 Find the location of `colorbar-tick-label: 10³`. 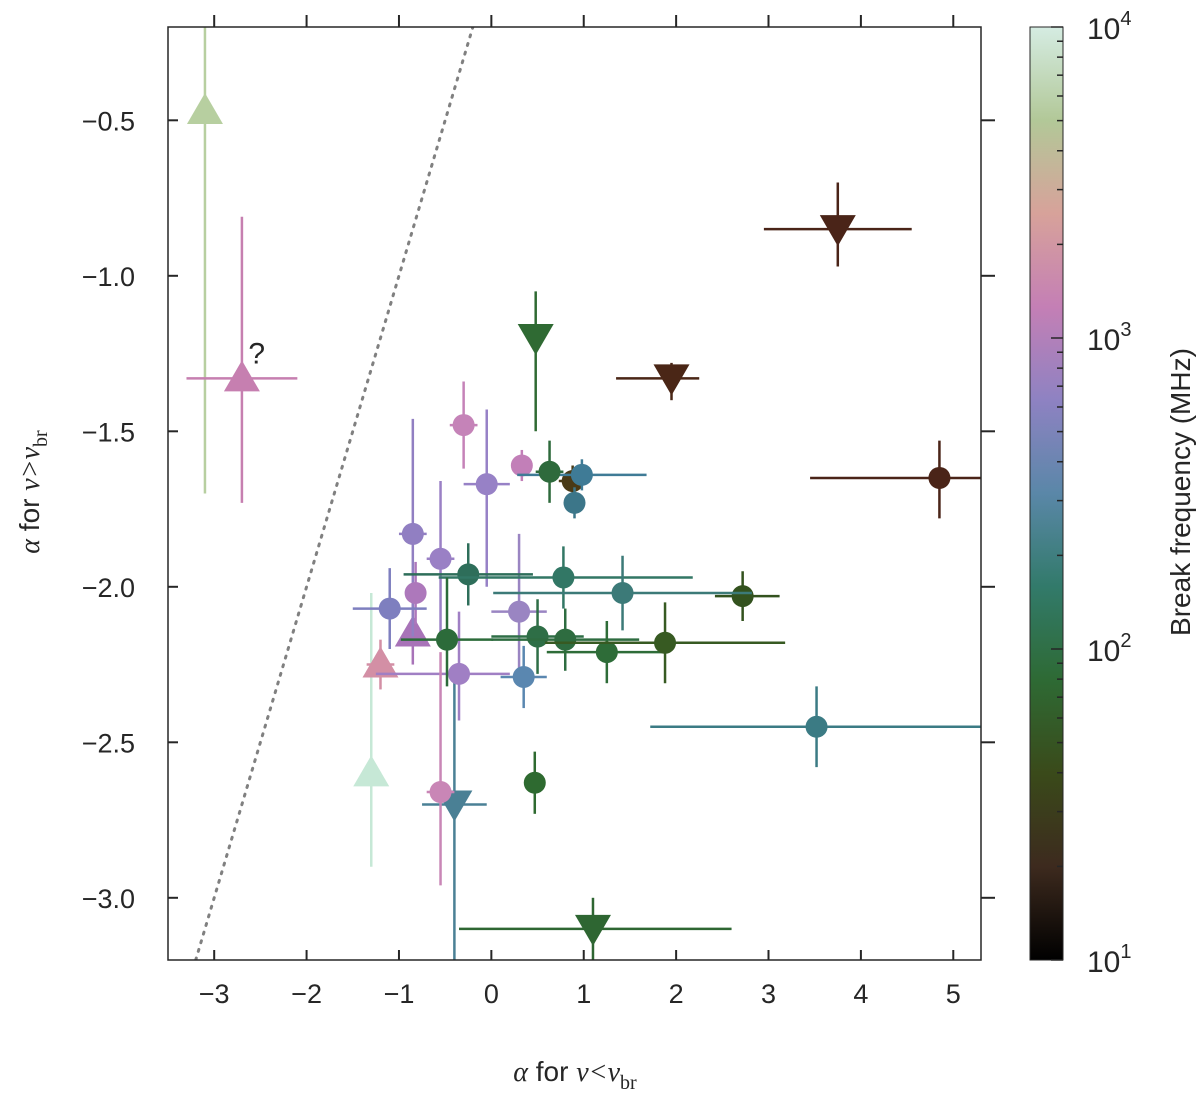

colorbar-tick-label: 10³ is located at coordinates (1109, 338).